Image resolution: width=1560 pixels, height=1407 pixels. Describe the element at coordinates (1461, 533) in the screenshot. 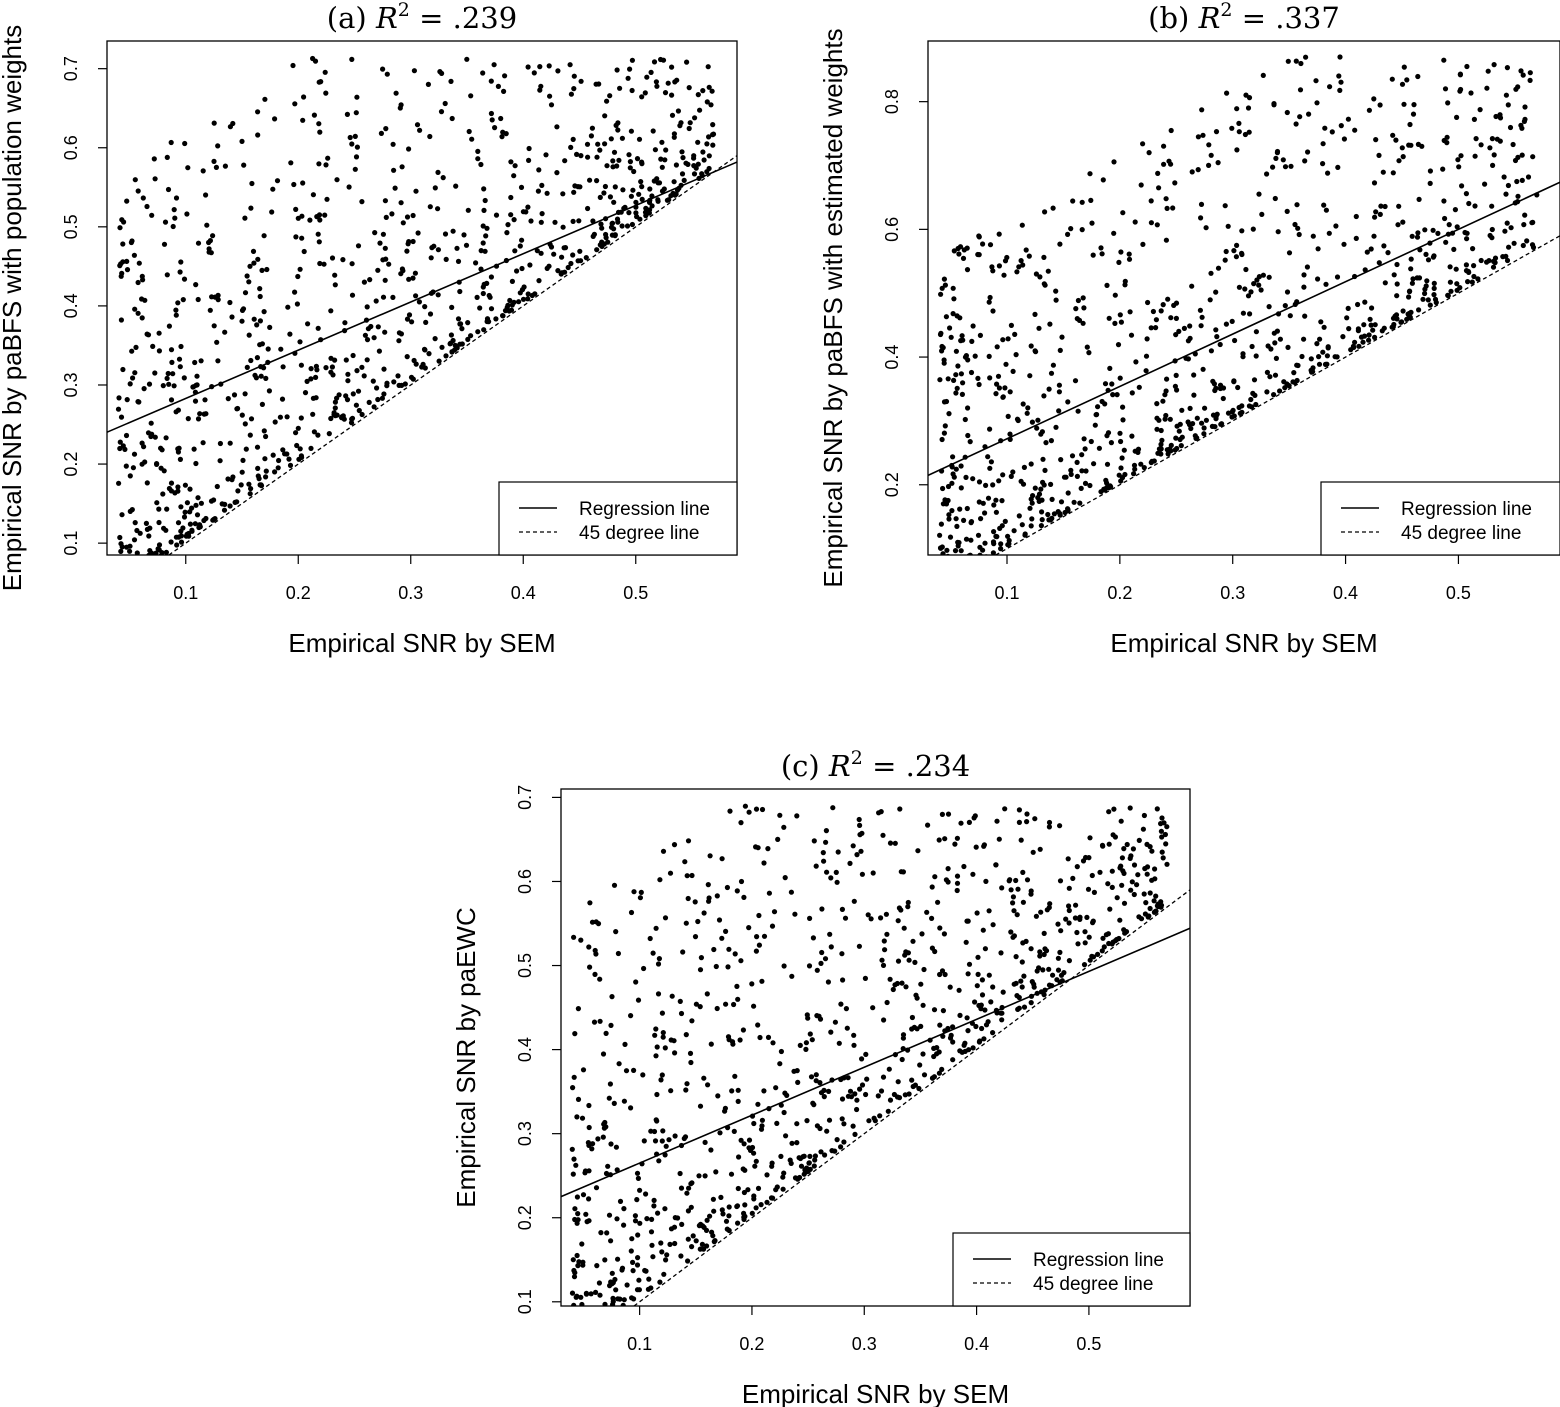

I see `legend-label: 45 degree line` at that location.